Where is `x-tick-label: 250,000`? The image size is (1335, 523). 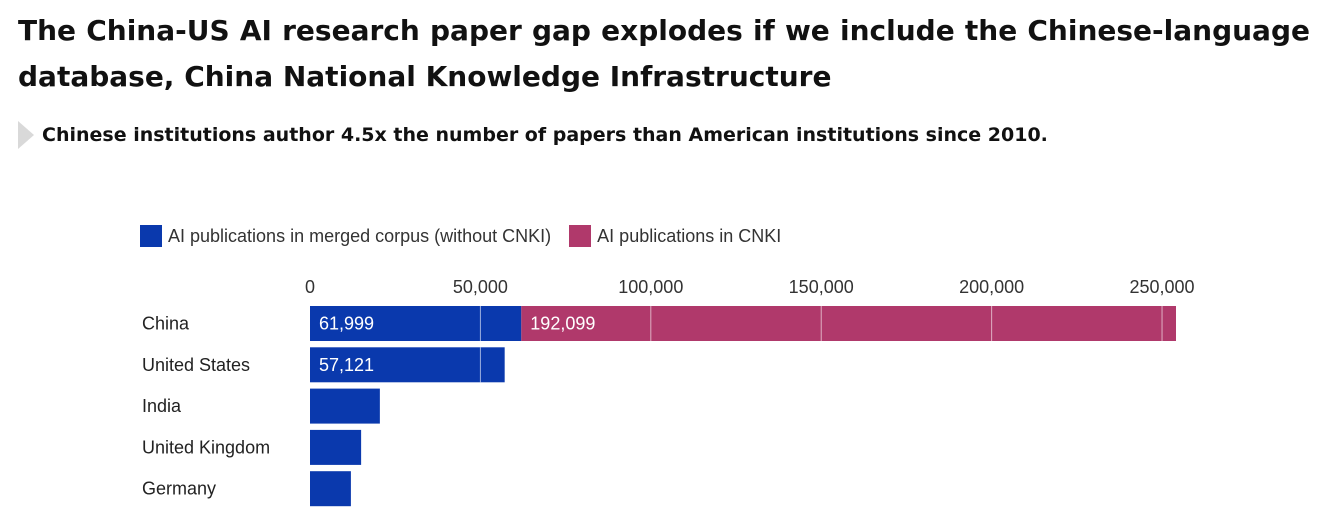 x-tick-label: 250,000 is located at coordinates (1161, 287).